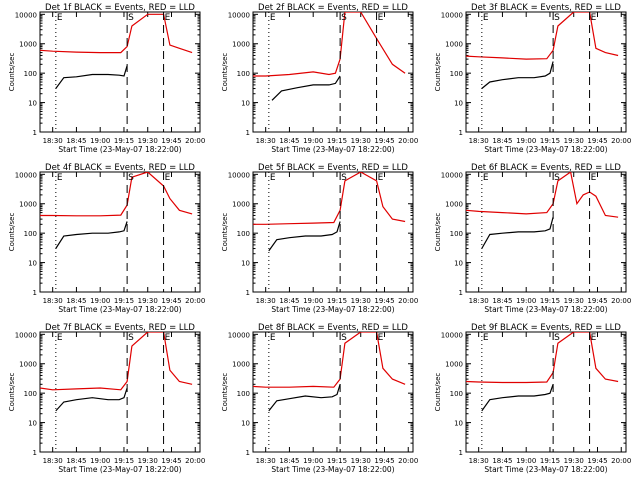 This screenshot has height=484, width=640. I want to click on x-tick-label: 19:00, so click(526, 141).